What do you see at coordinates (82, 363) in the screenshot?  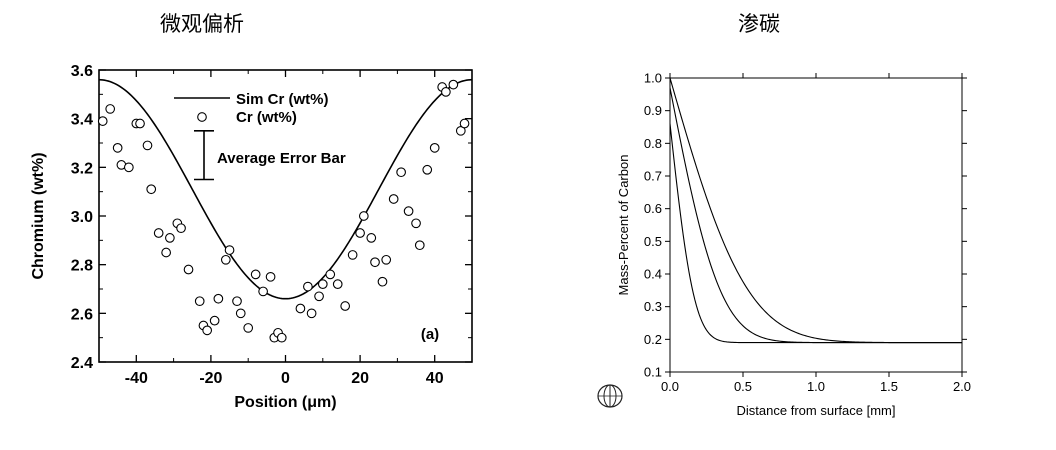 I see `y-tick-label: 2.4` at bounding box center [82, 363].